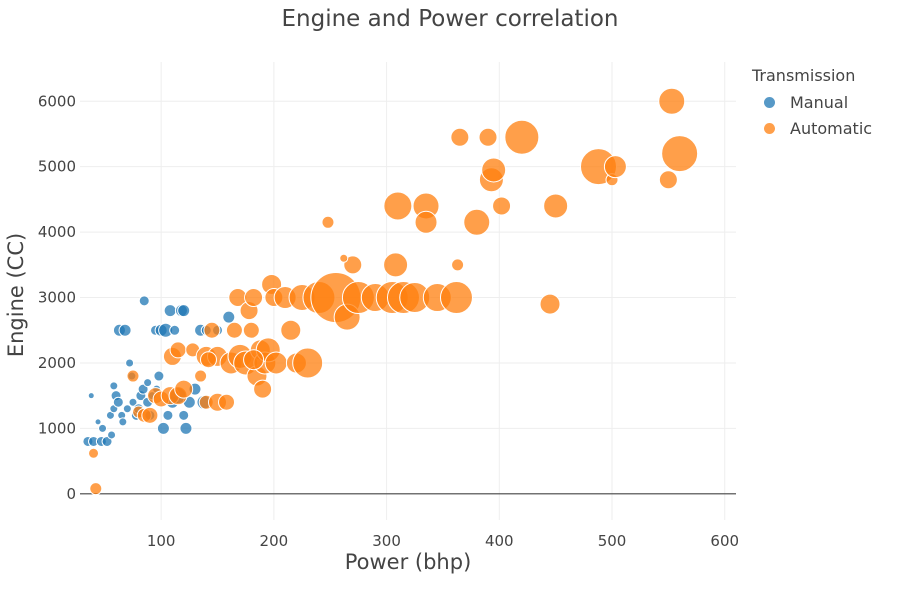 Image resolution: width=900 pixels, height=600 pixels. Describe the element at coordinates (71, 494) in the screenshot. I see `y-tick-label: 0` at that location.